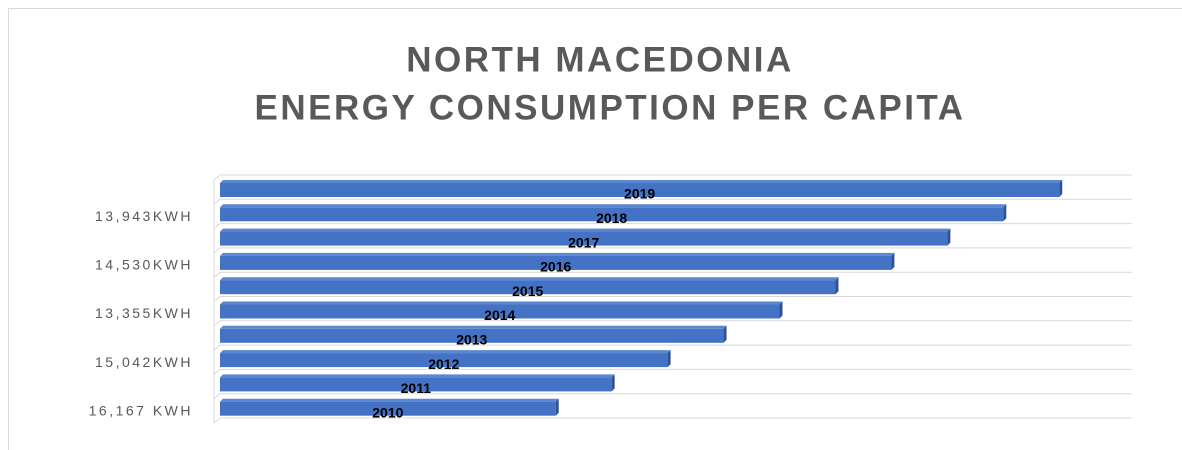 The width and height of the screenshot is (1182, 450). Describe the element at coordinates (144, 216) in the screenshot. I see `y-tick-label: 13,943KWH` at that location.